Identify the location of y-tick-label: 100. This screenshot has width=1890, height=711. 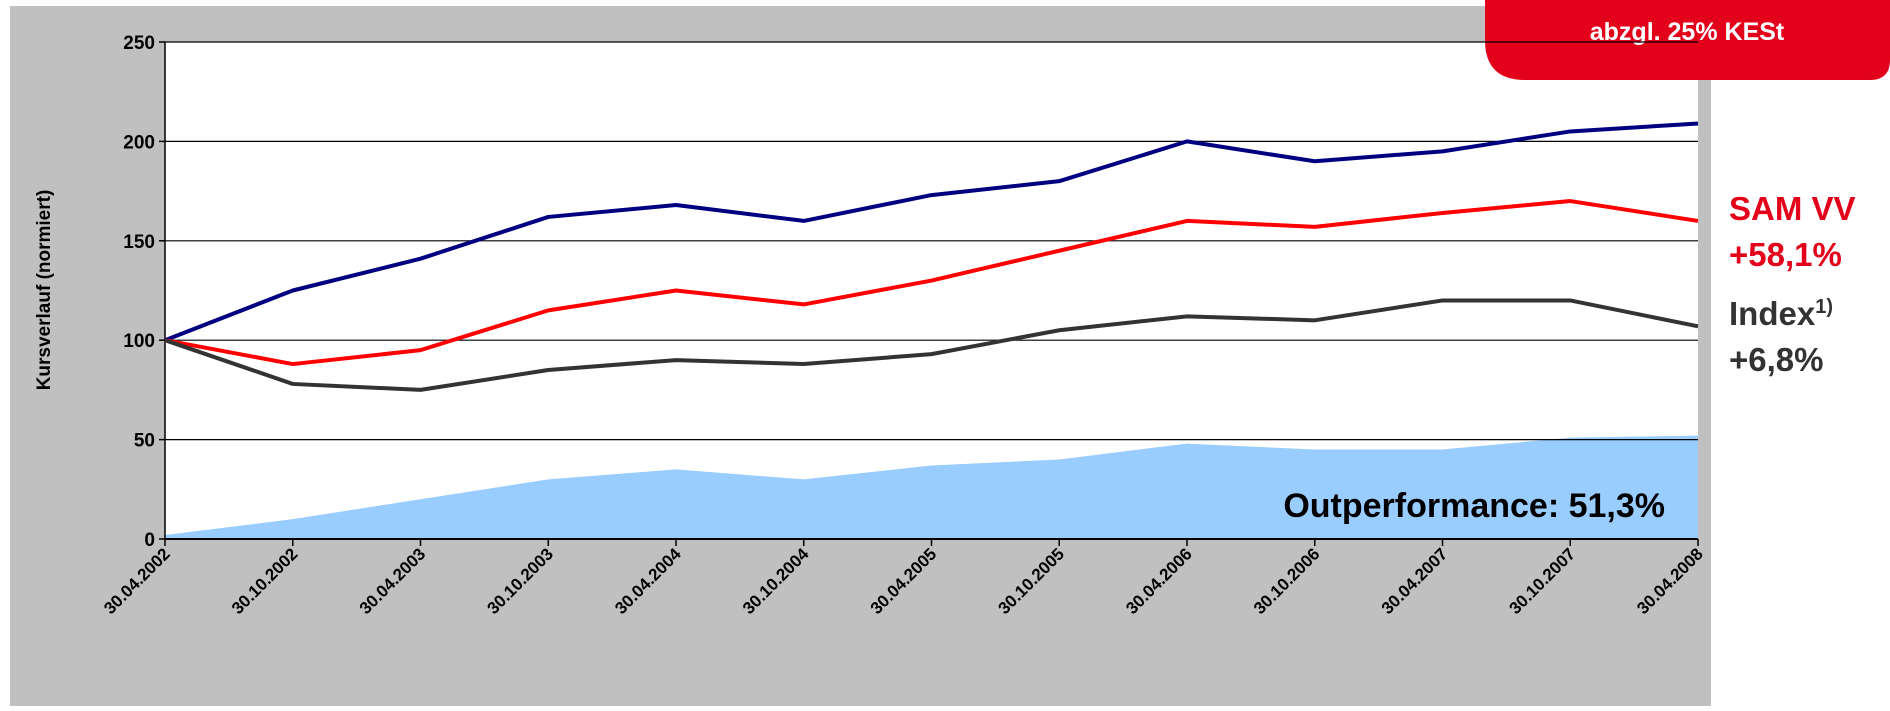
(139, 341).